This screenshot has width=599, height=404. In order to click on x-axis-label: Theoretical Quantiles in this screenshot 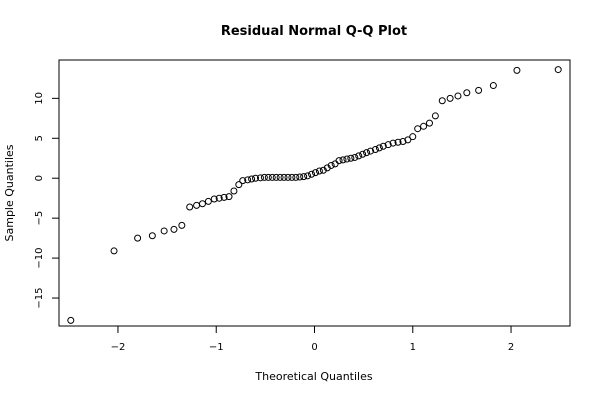, I will do `click(313, 376)`.